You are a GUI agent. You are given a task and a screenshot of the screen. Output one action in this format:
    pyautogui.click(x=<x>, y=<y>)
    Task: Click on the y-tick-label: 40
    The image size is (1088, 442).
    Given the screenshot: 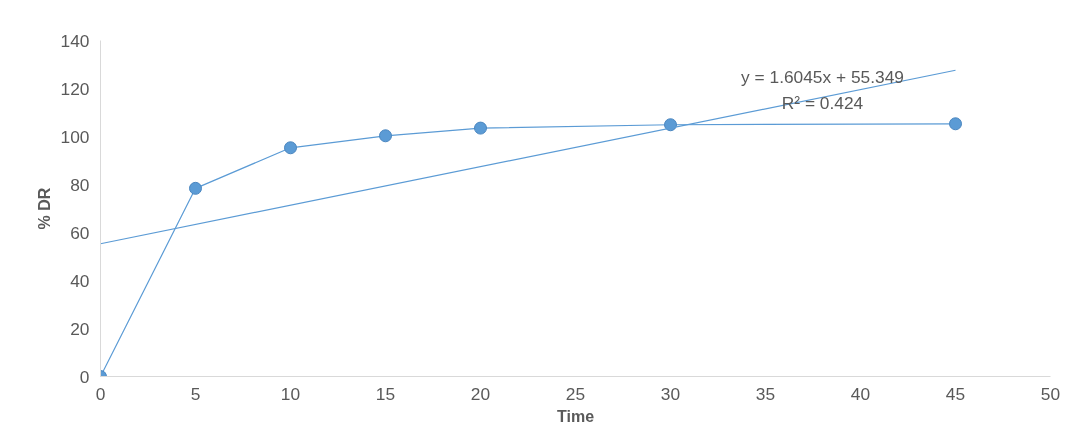 What is the action you would take?
    pyautogui.click(x=80, y=280)
    